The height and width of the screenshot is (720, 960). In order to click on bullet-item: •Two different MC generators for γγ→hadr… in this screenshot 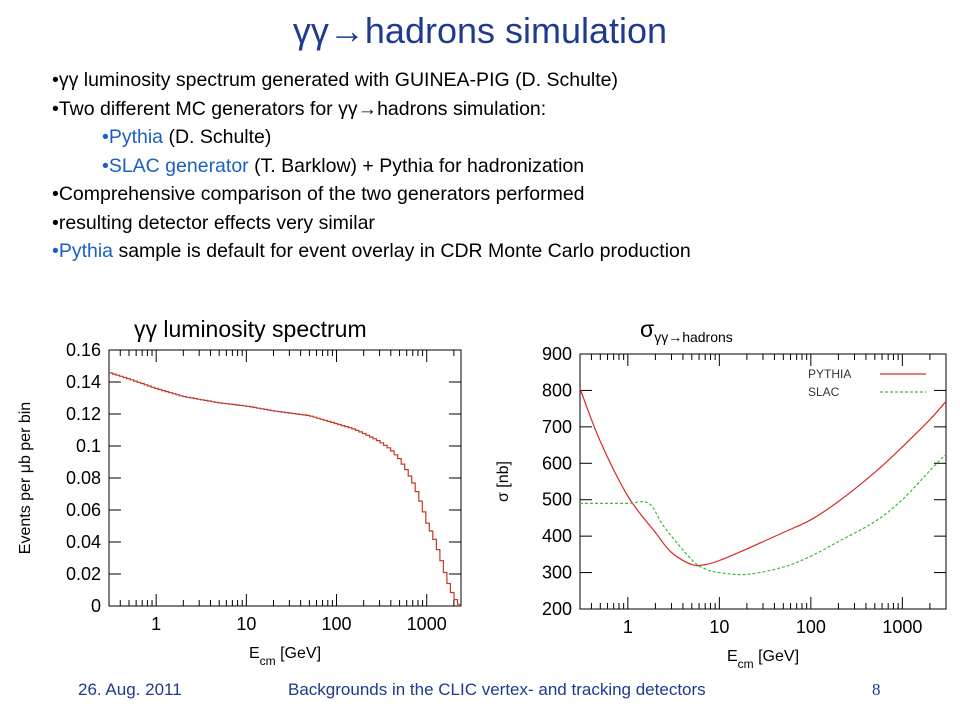, I will do `click(492, 109)`.